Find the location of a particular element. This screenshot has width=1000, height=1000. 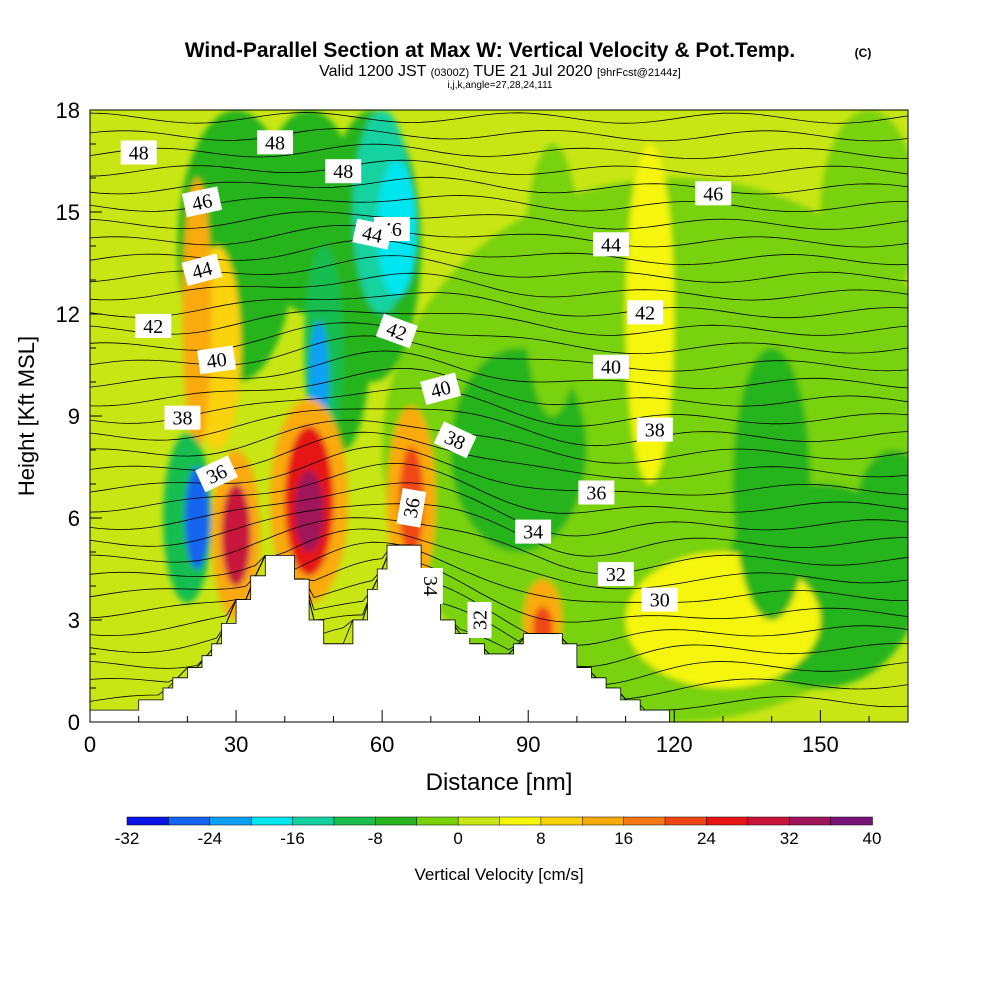

valid-date: TUE 21 Jul 2020 is located at coordinates (532, 71).